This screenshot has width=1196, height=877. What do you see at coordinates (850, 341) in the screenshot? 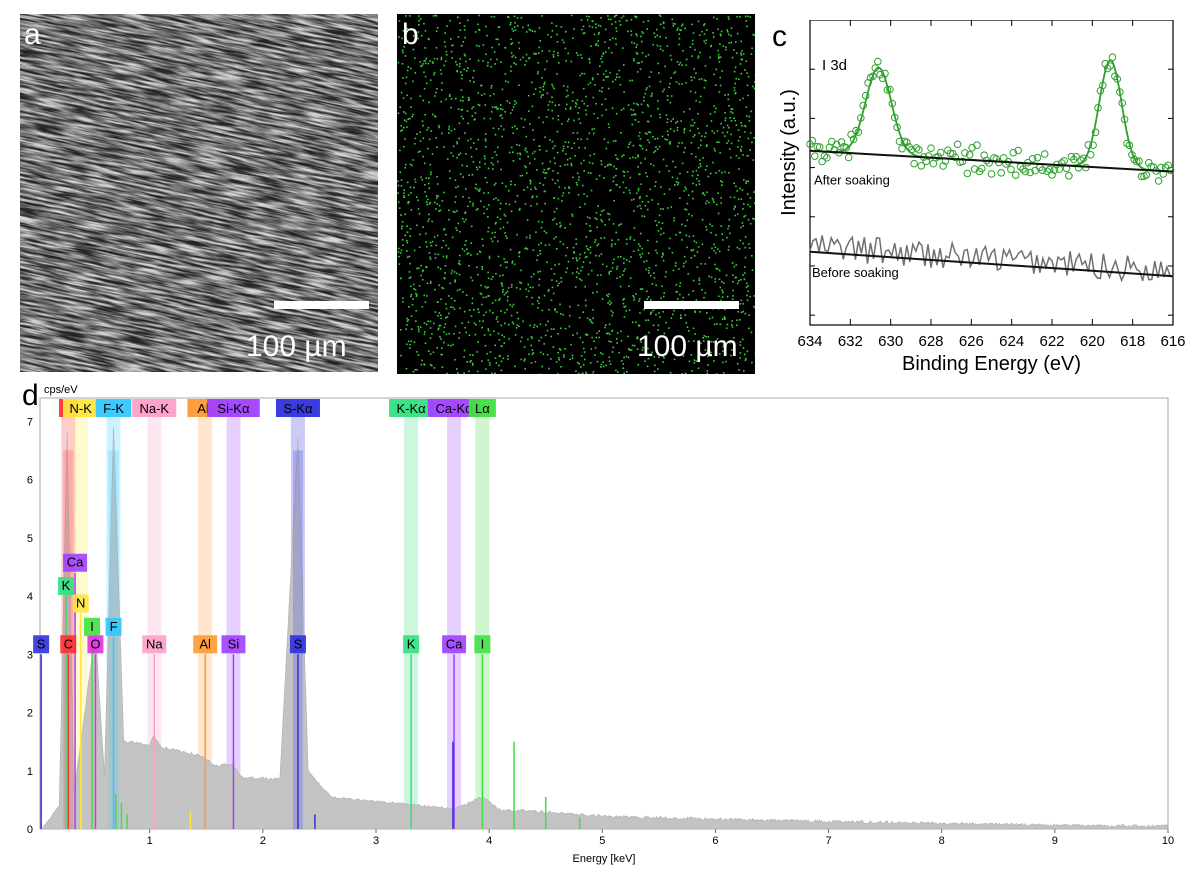
I see `xps-x-tick-label: 632` at bounding box center [850, 341].